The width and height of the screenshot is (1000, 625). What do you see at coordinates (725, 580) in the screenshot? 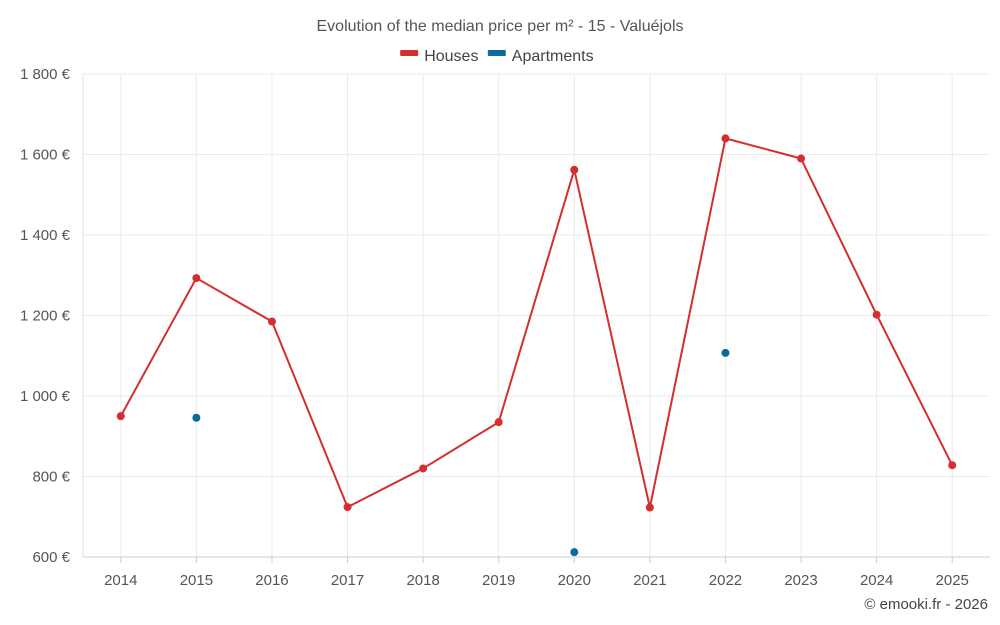
I see `x-tick-label: 2022` at bounding box center [725, 580].